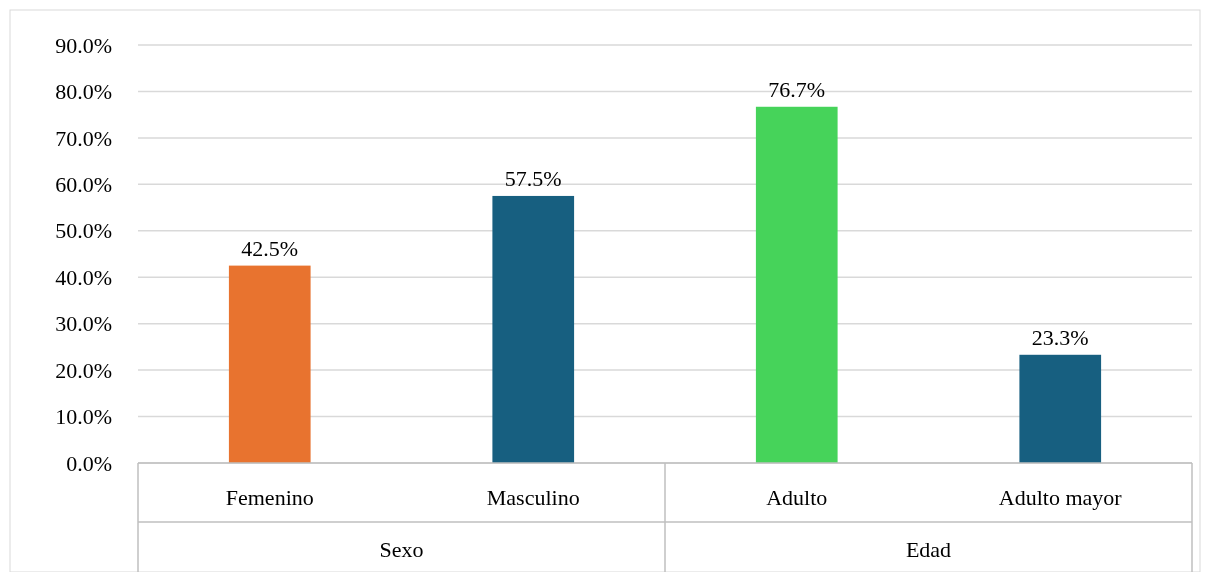 The width and height of the screenshot is (1210, 572). I want to click on y-tick-label: 90.0%, so click(83, 45).